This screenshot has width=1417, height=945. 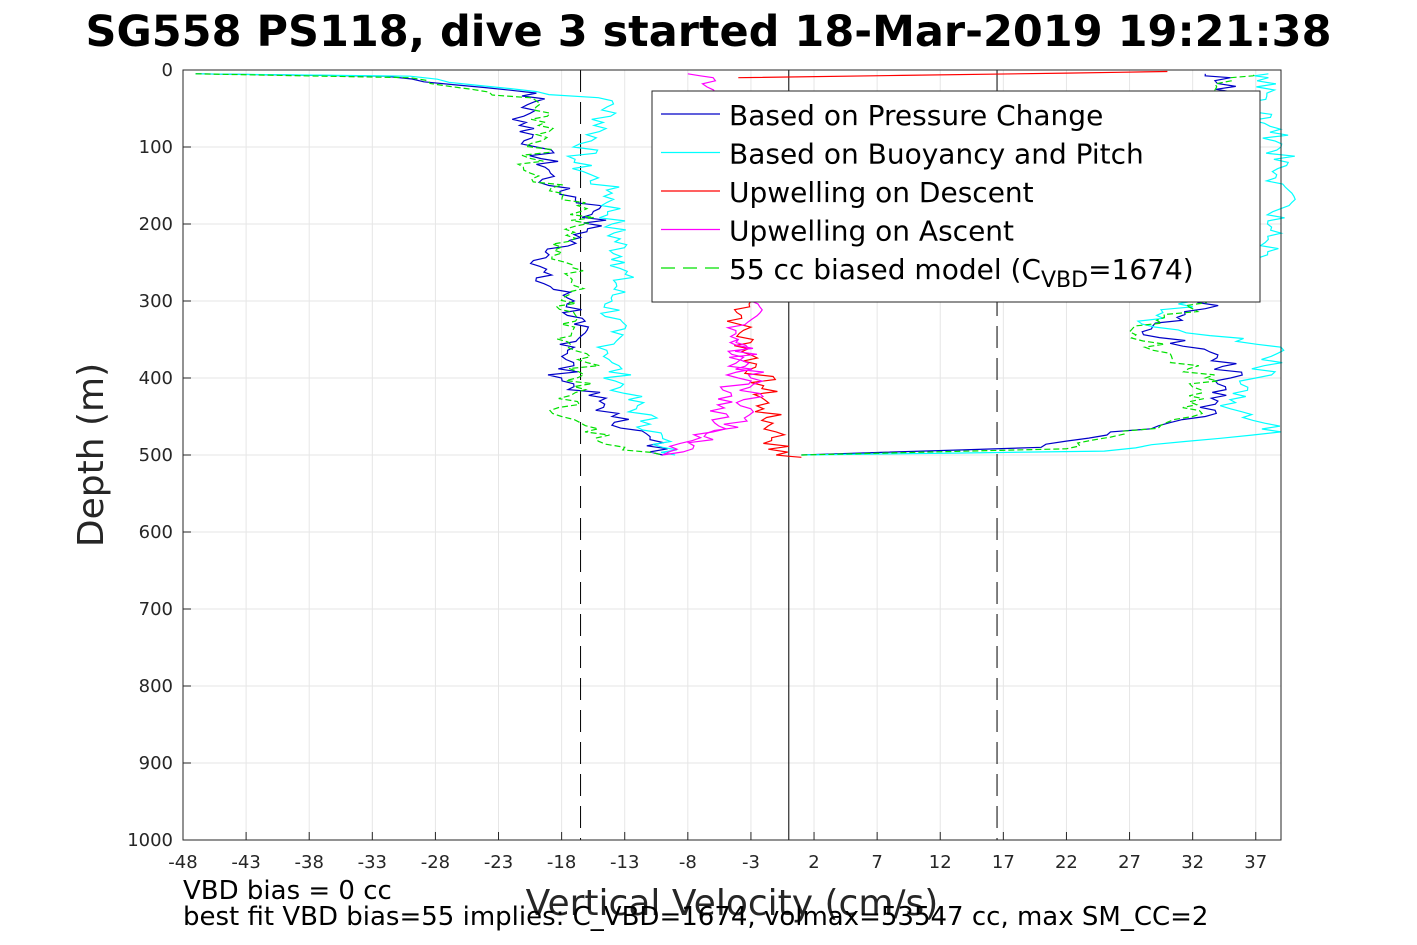 What do you see at coordinates (156, 378) in the screenshot?
I see `y-tick-label: 400` at bounding box center [156, 378].